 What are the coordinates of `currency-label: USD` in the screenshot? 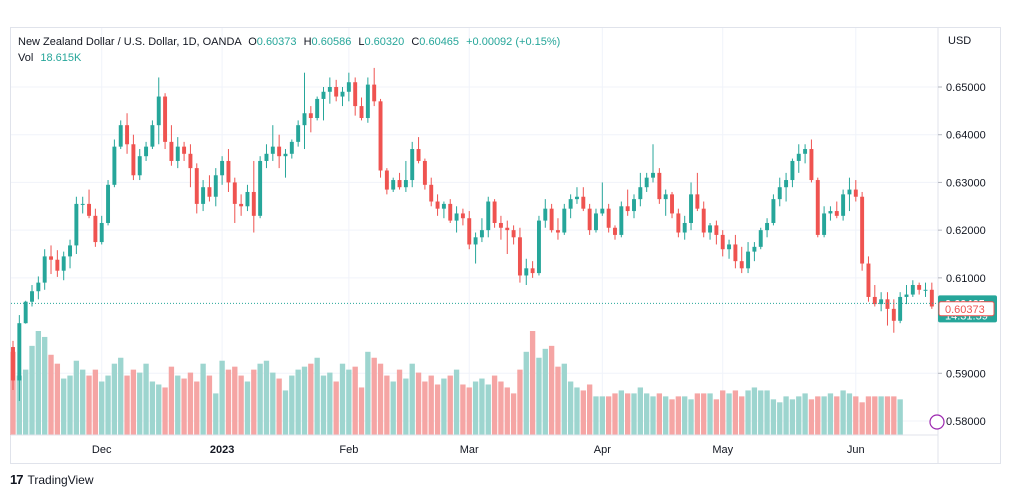 It's located at (960, 41).